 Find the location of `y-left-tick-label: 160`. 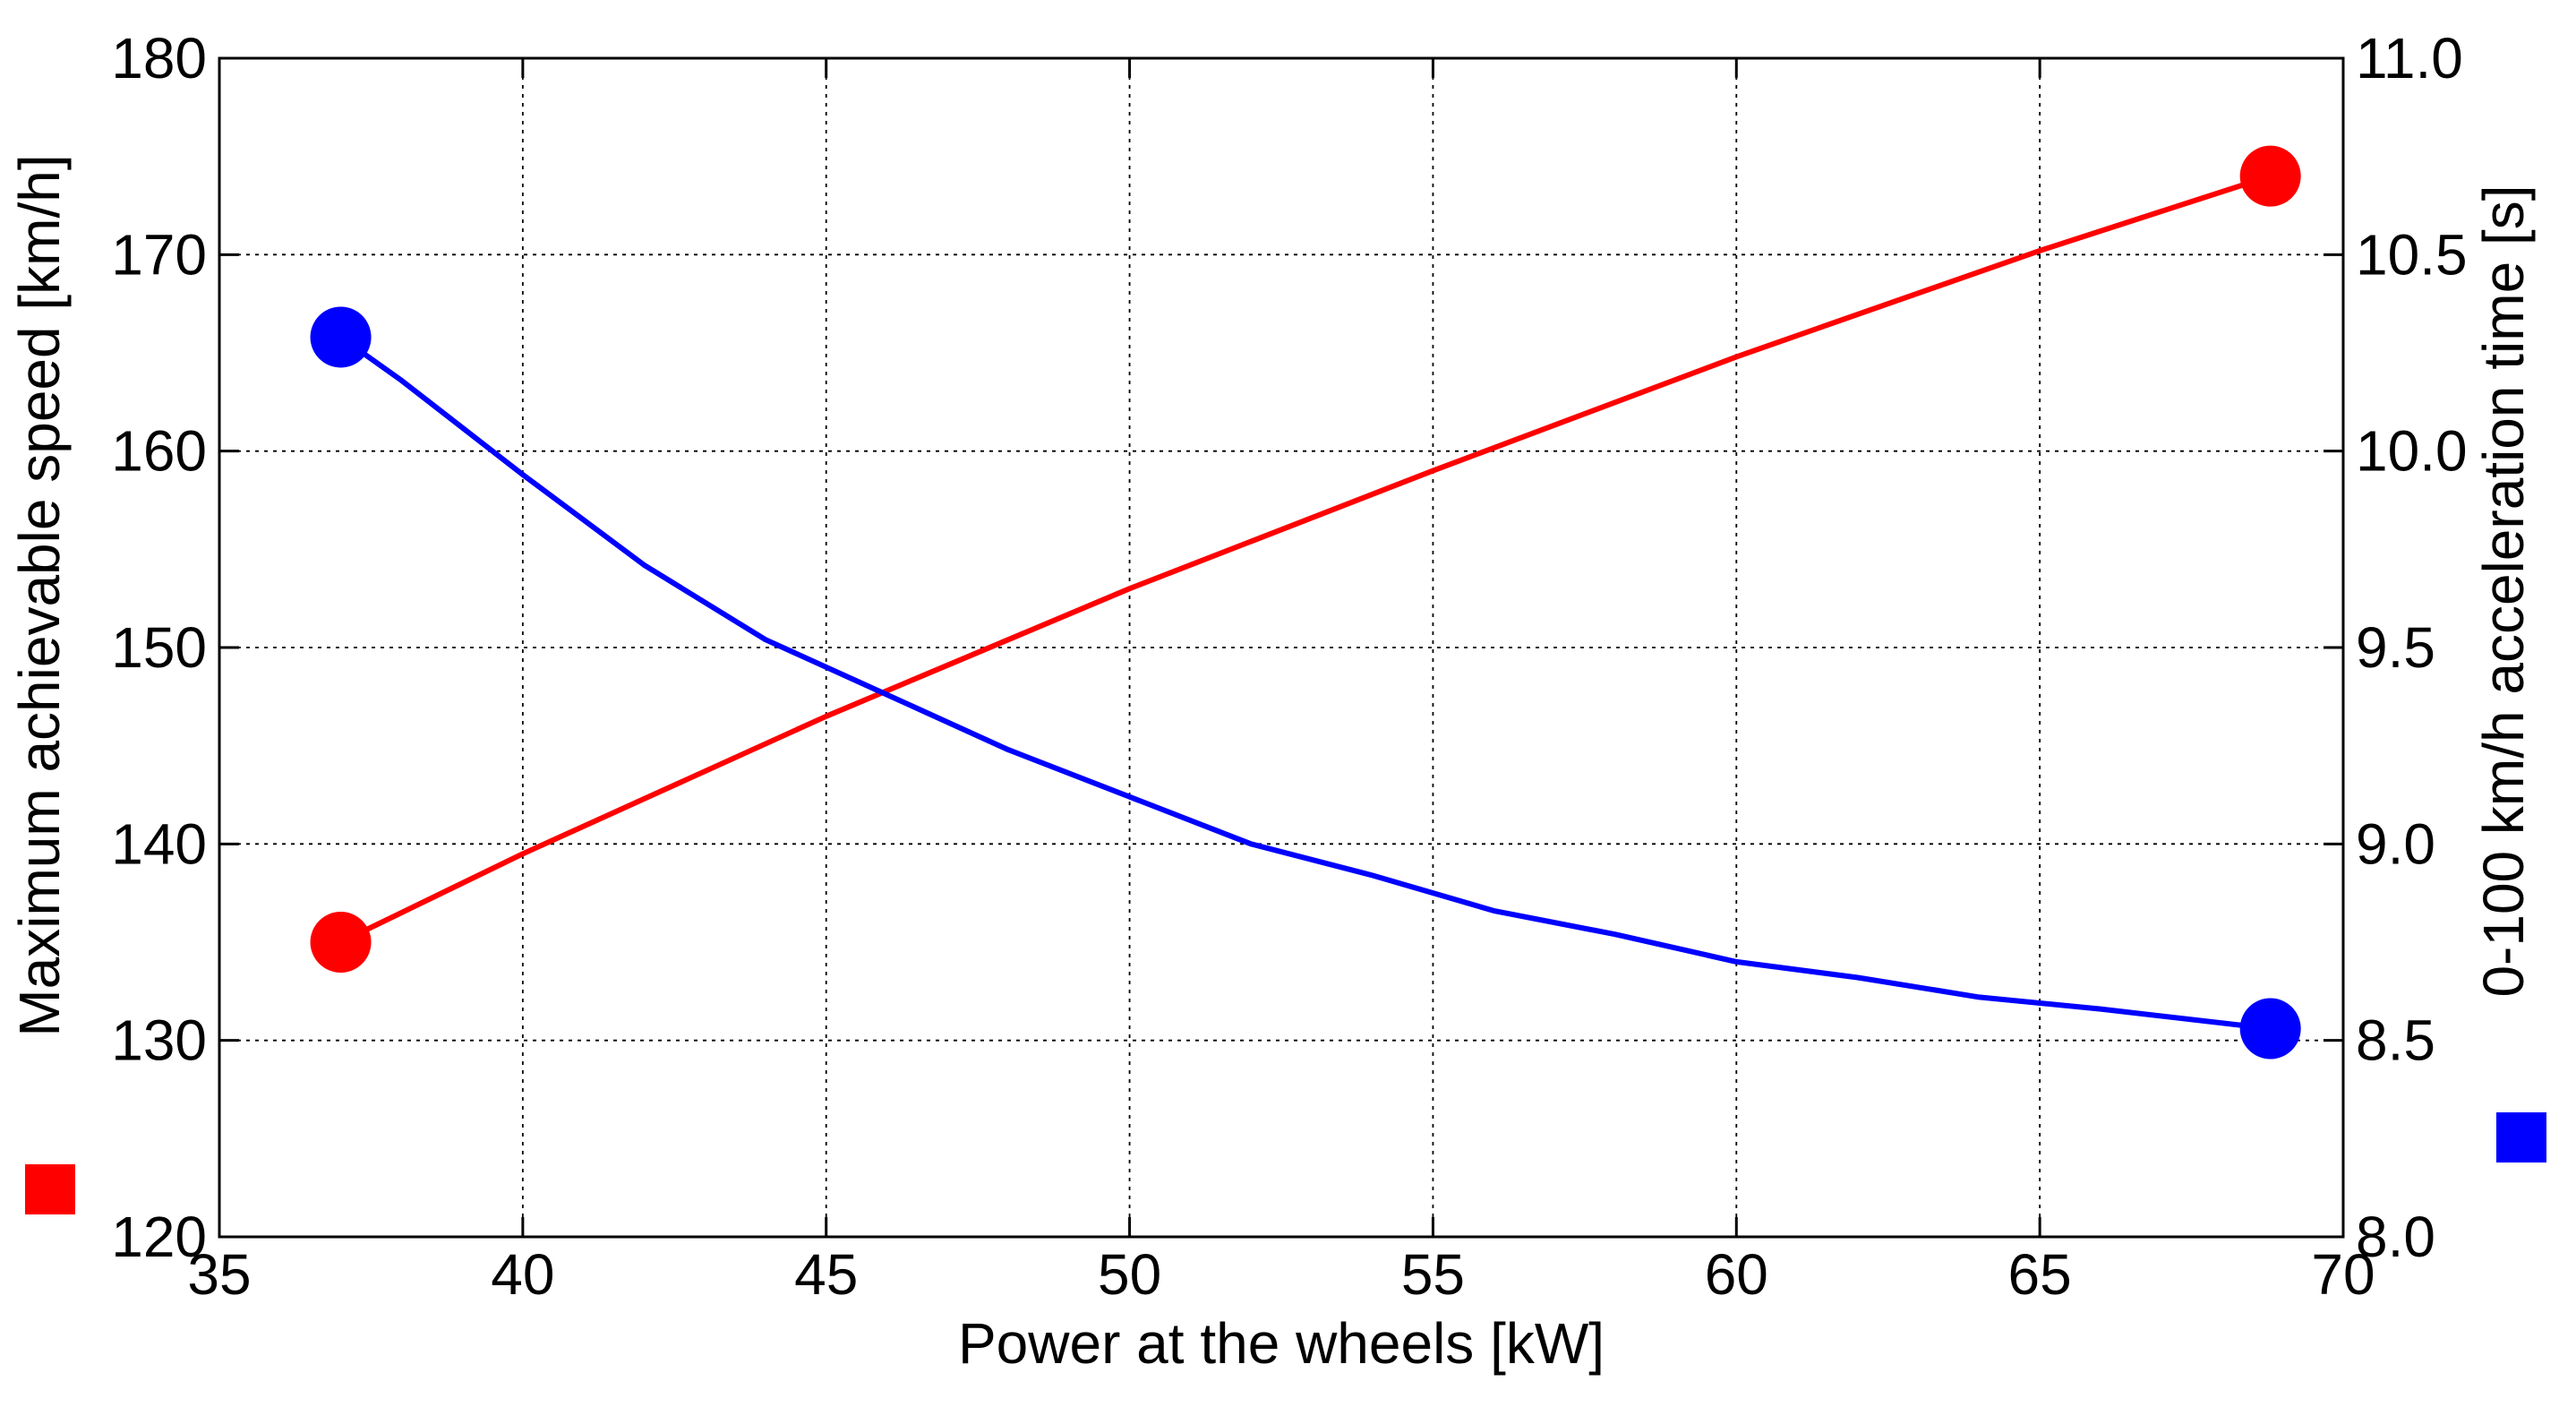

y-left-tick-label: 160 is located at coordinates (159, 451).